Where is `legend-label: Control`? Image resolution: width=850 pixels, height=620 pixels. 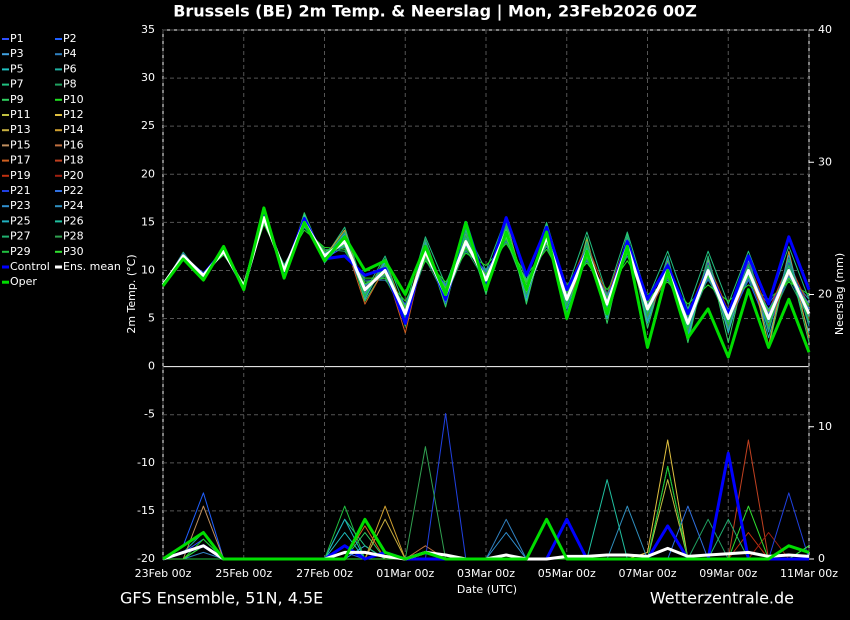 legend-label: Control is located at coordinates (30, 266).